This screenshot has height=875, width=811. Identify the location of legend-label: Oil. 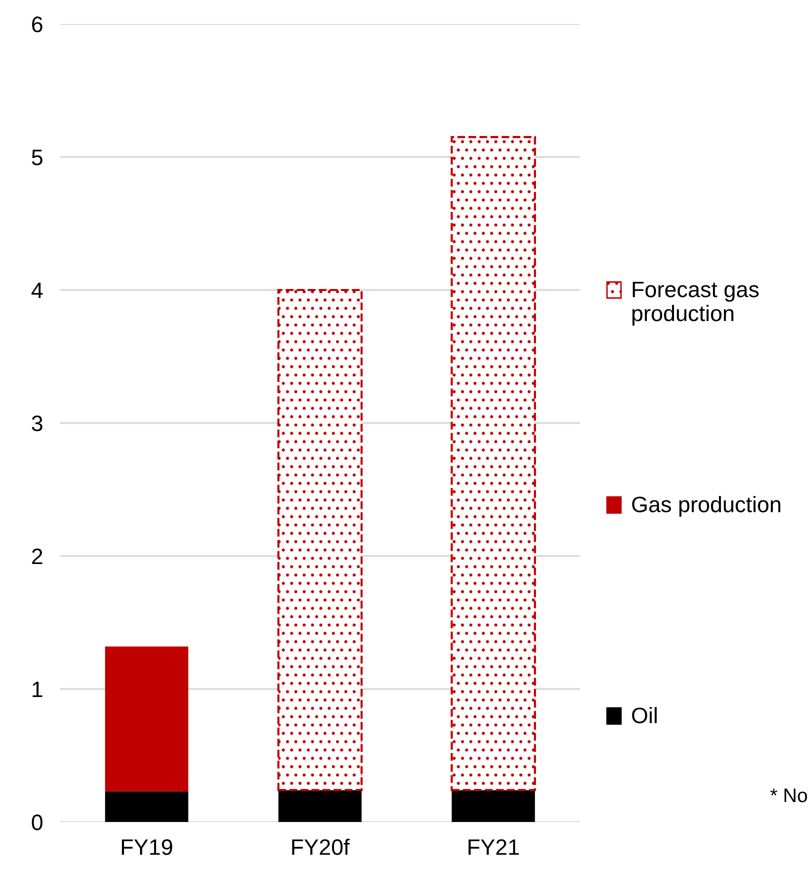
(644, 715).